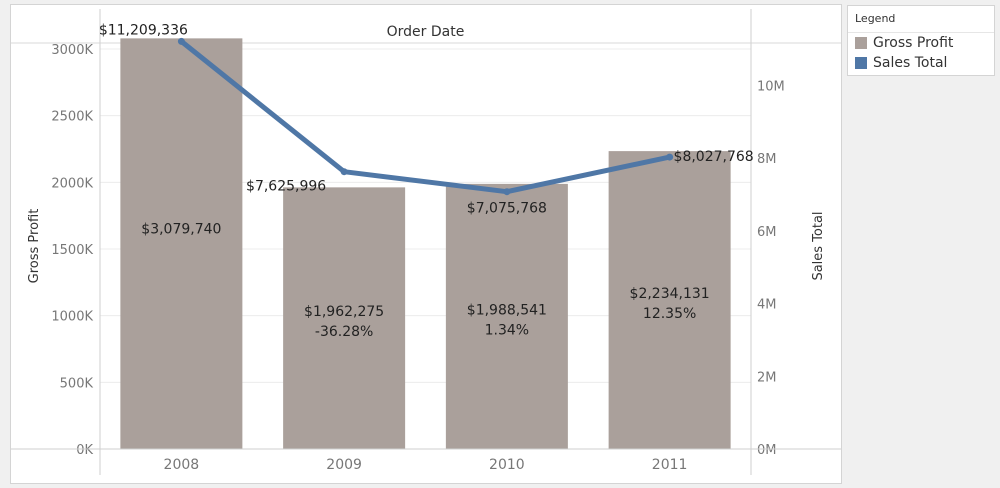 The width and height of the screenshot is (1000, 488). Describe the element at coordinates (767, 305) in the screenshot. I see `y-right-tick-label: 4M` at that location.